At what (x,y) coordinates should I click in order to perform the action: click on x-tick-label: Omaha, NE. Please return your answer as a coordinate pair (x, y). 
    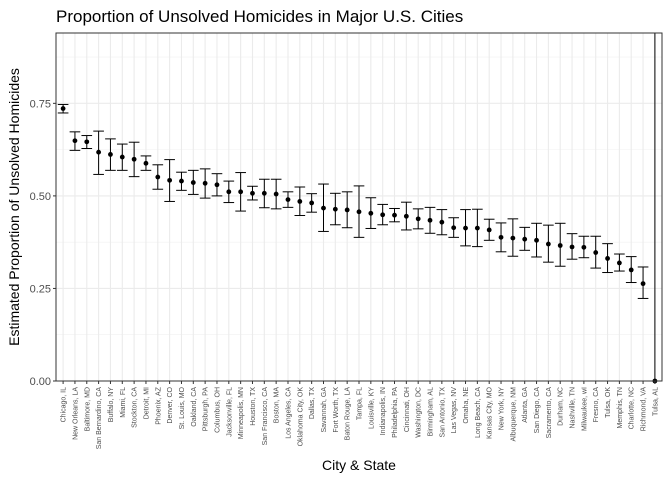
    Looking at the image, I should click on (466, 405).